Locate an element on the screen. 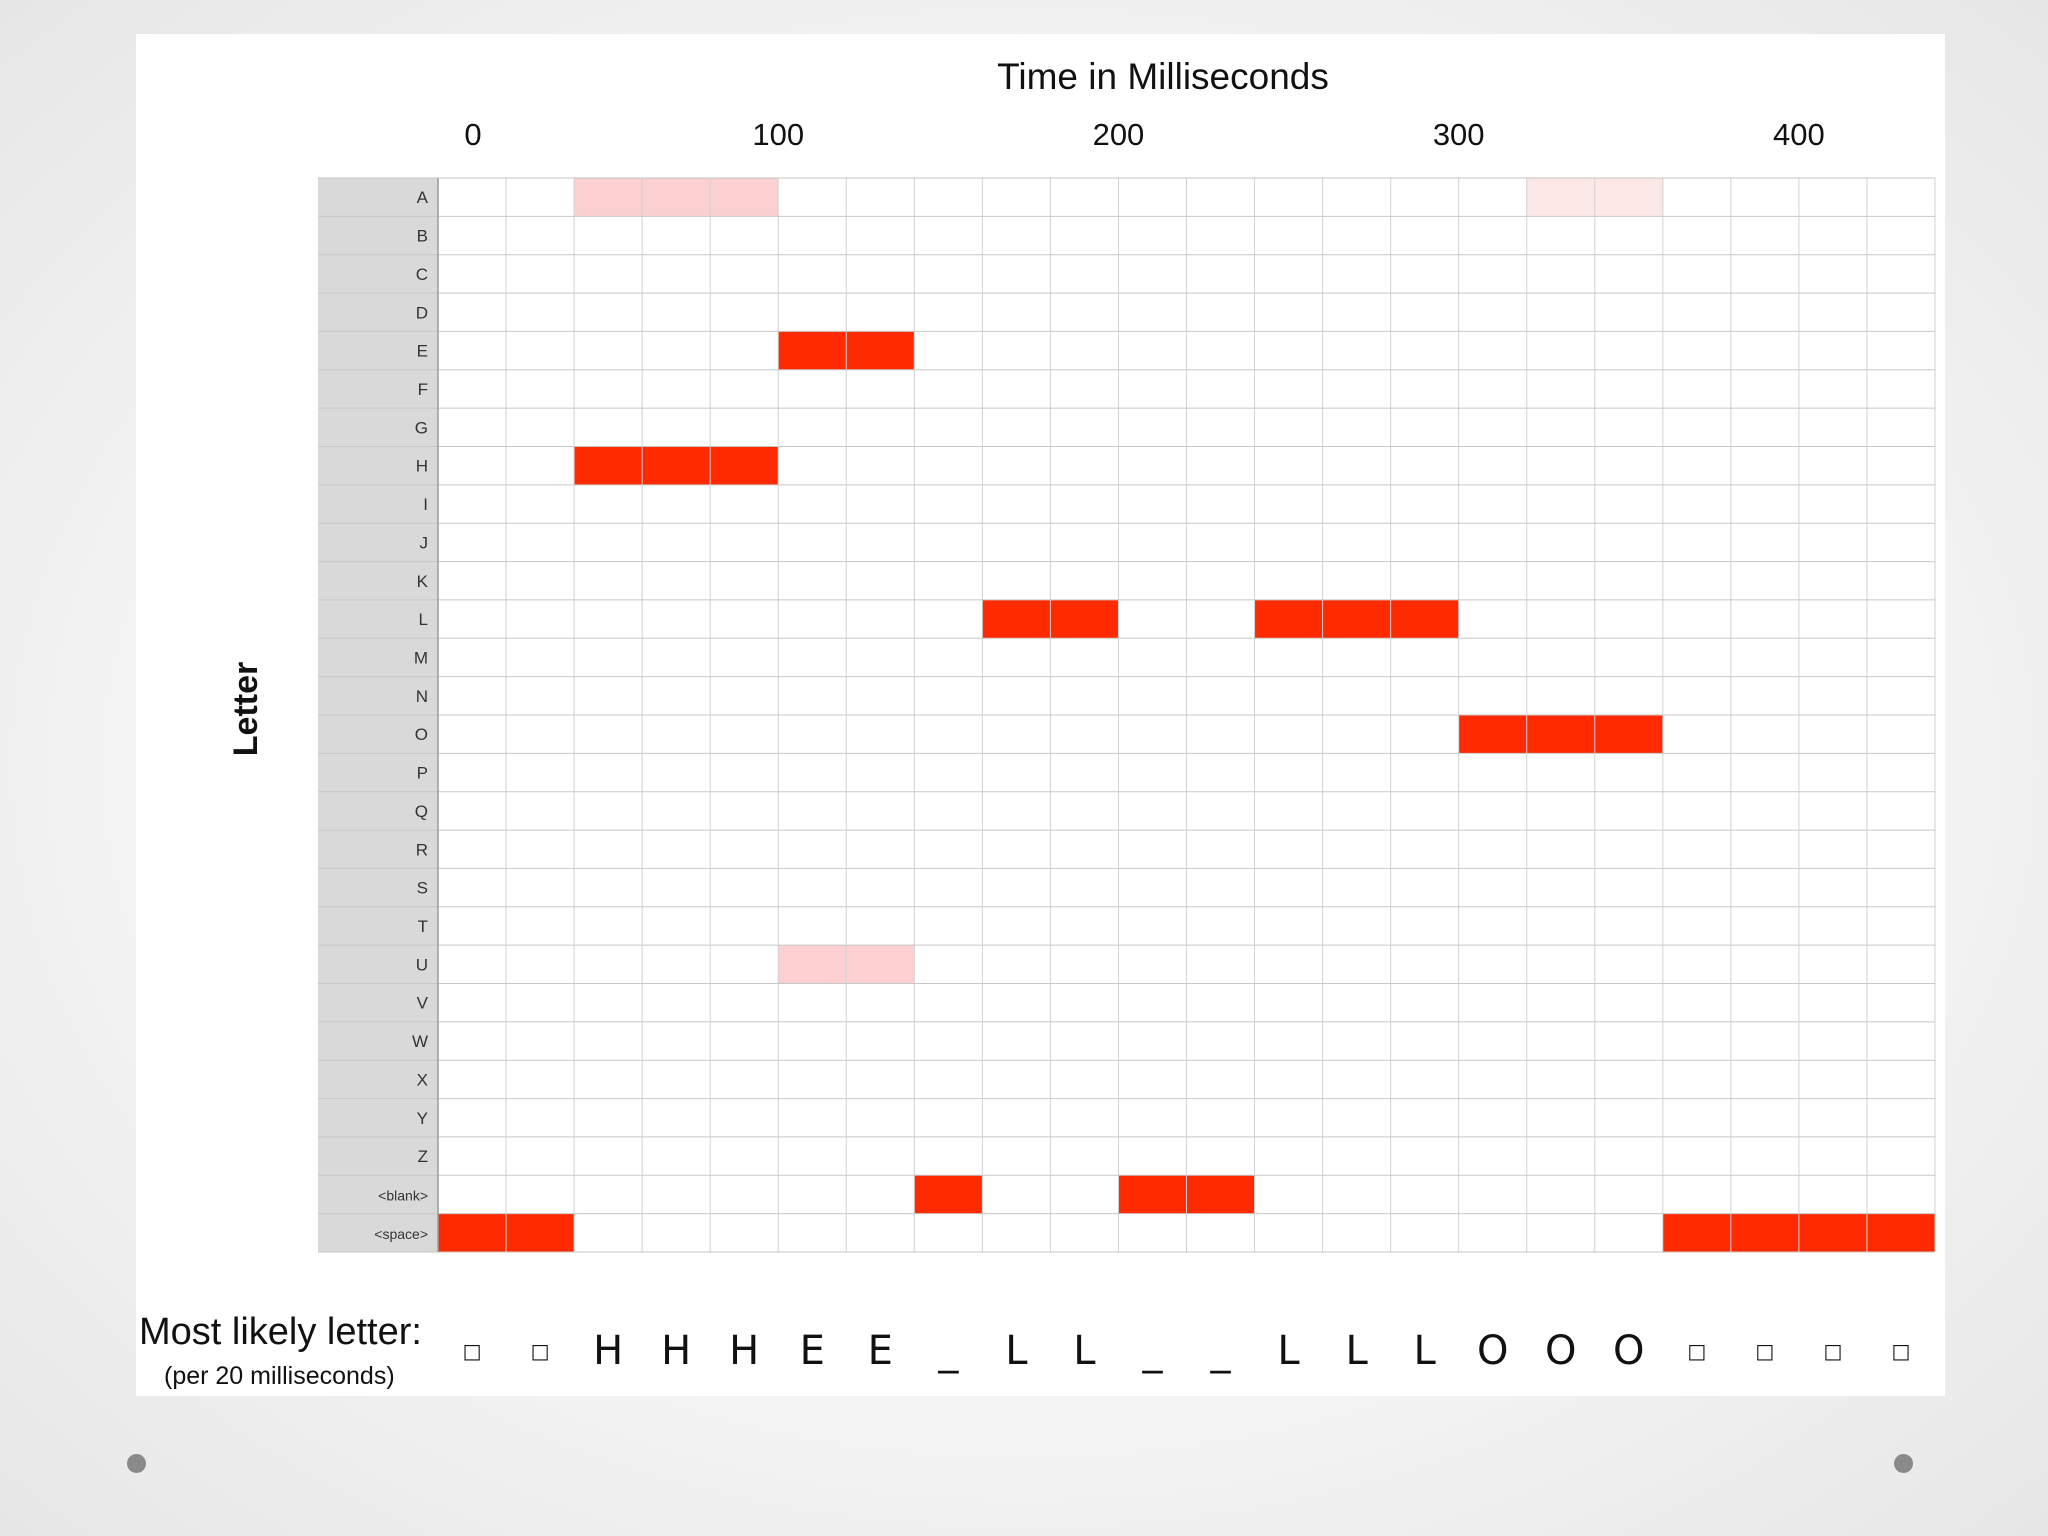  x-axis-title: Time in Milliseconds is located at coordinates (1163, 76).